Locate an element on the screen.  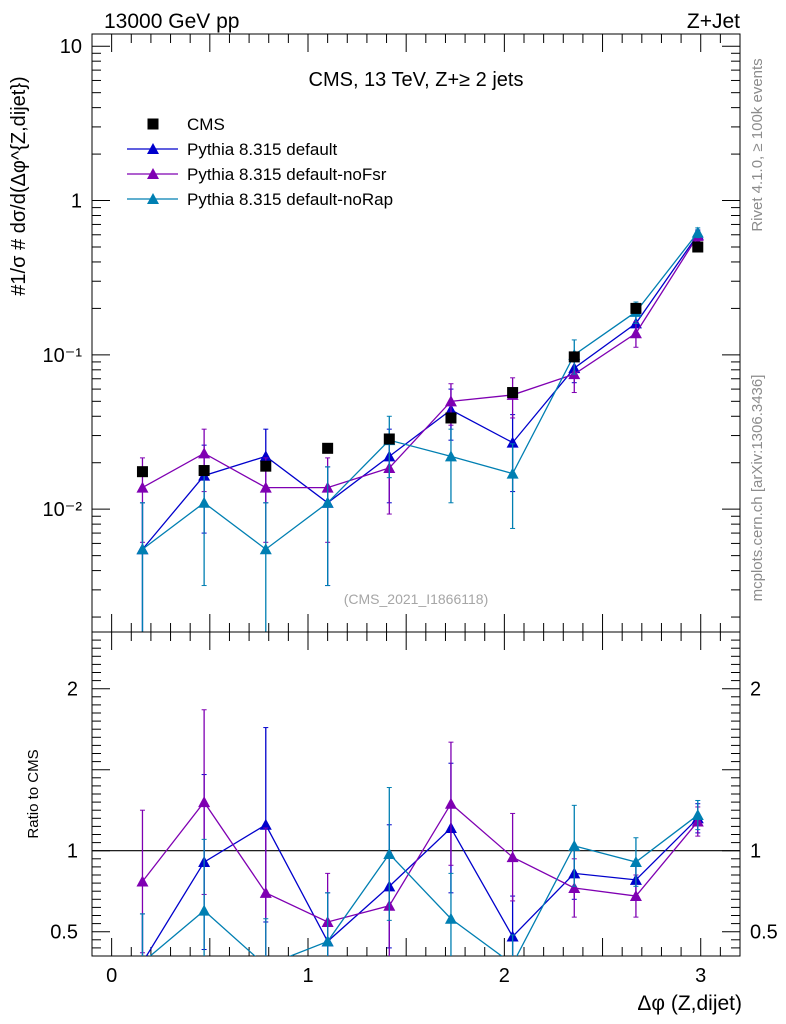
ratio-y-tick-label-right: 2 is located at coordinates (755, 690).